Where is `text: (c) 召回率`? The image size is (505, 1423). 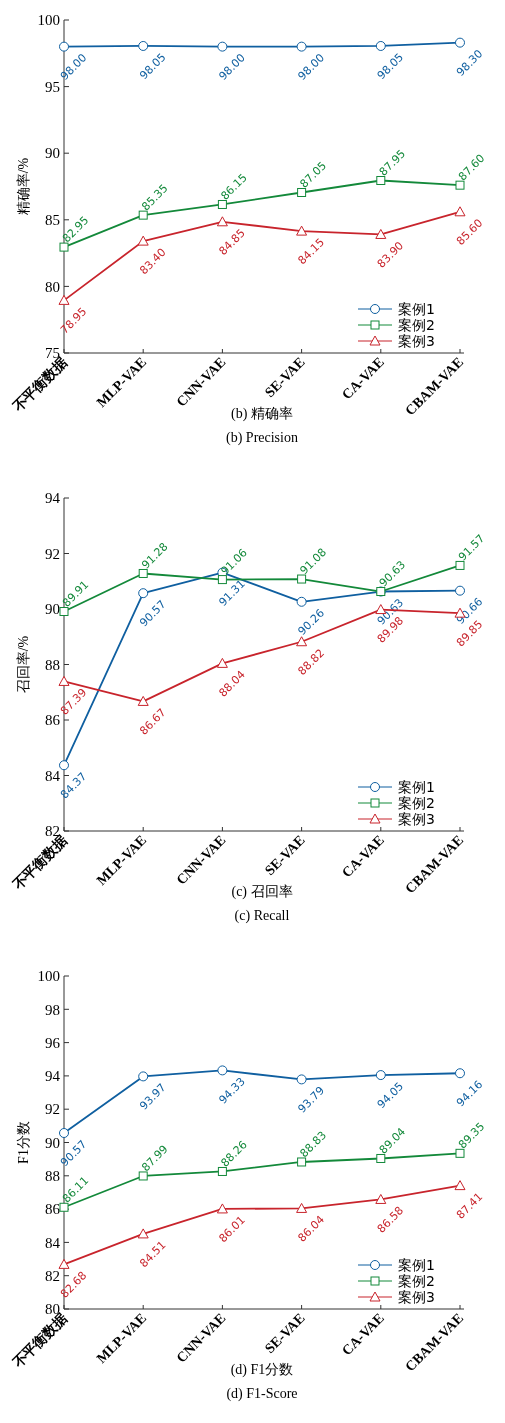
text: (c) 召回率 is located at coordinates (262, 892).